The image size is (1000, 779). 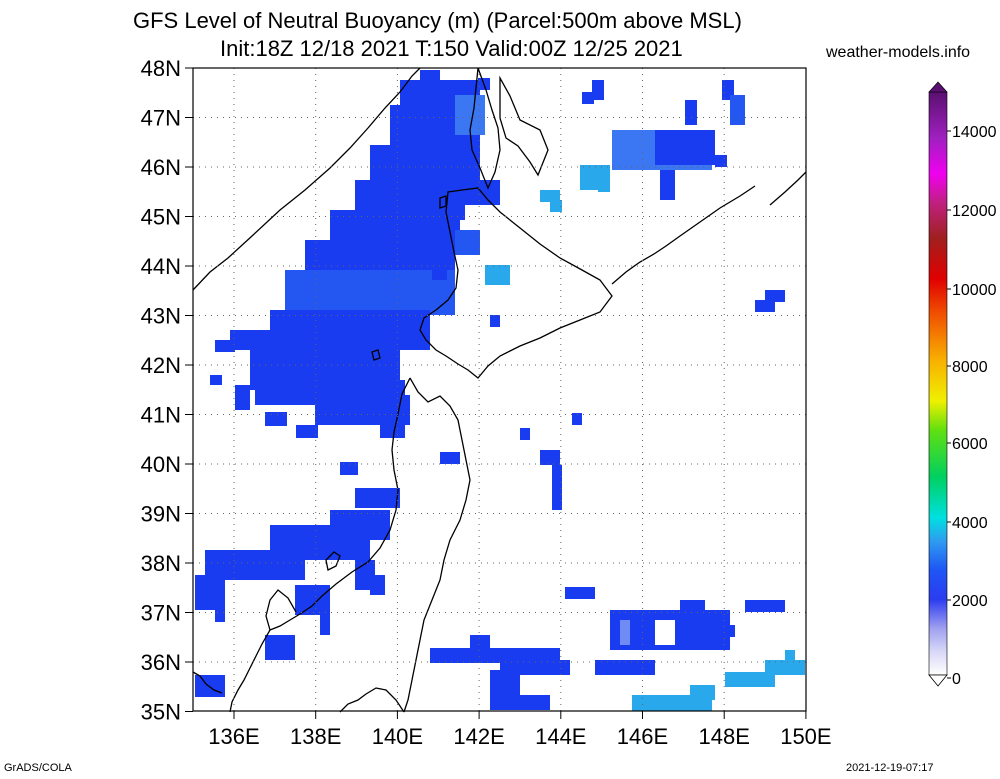 What do you see at coordinates (161, 613) in the screenshot?
I see `lat-tick-label: 37N` at bounding box center [161, 613].